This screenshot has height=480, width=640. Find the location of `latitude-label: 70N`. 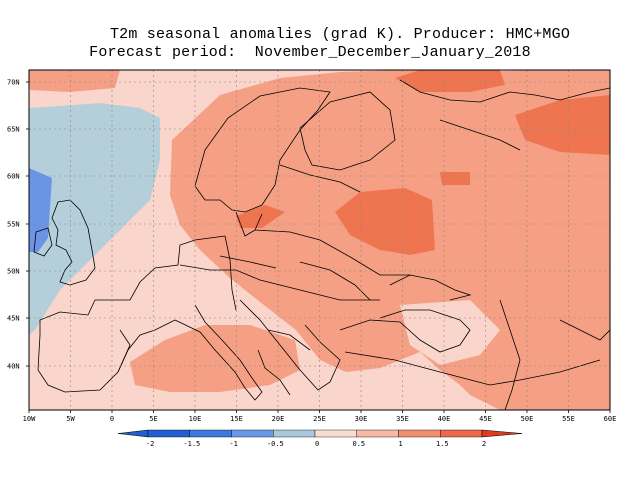

latitude-label: 70N is located at coordinates (13, 83).